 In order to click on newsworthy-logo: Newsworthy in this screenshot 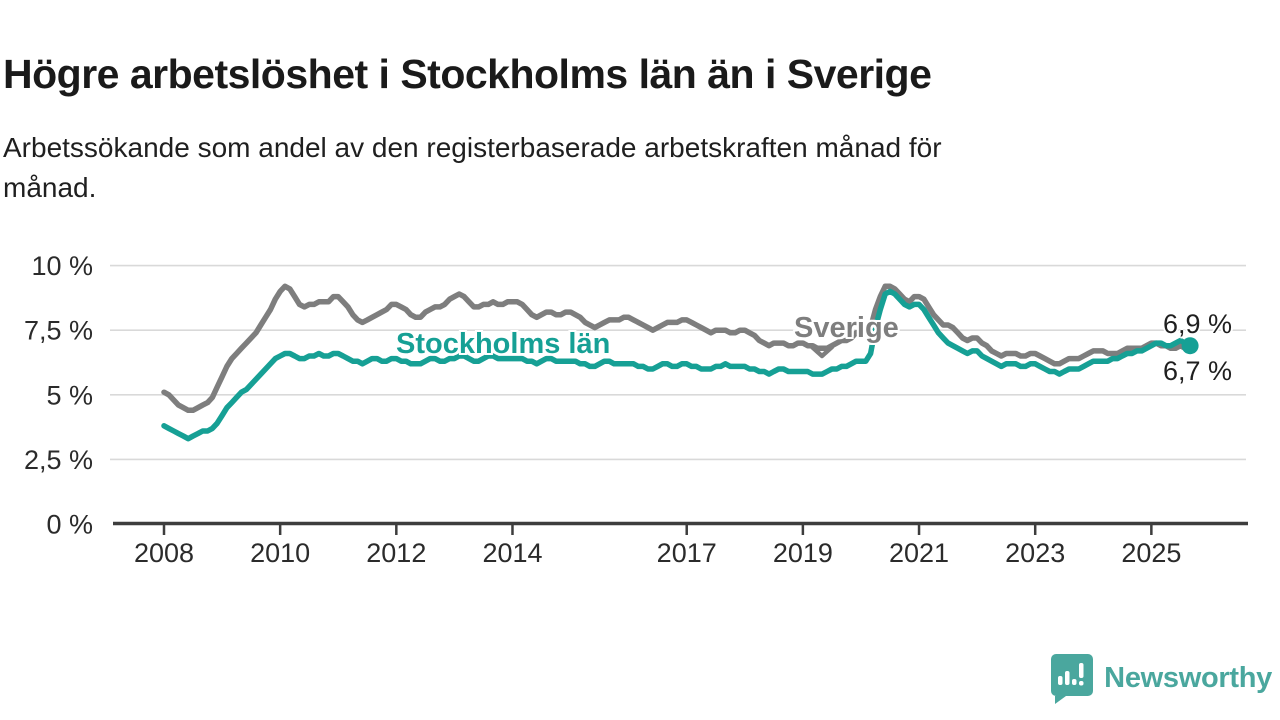, I will do `click(1159, 678)`.